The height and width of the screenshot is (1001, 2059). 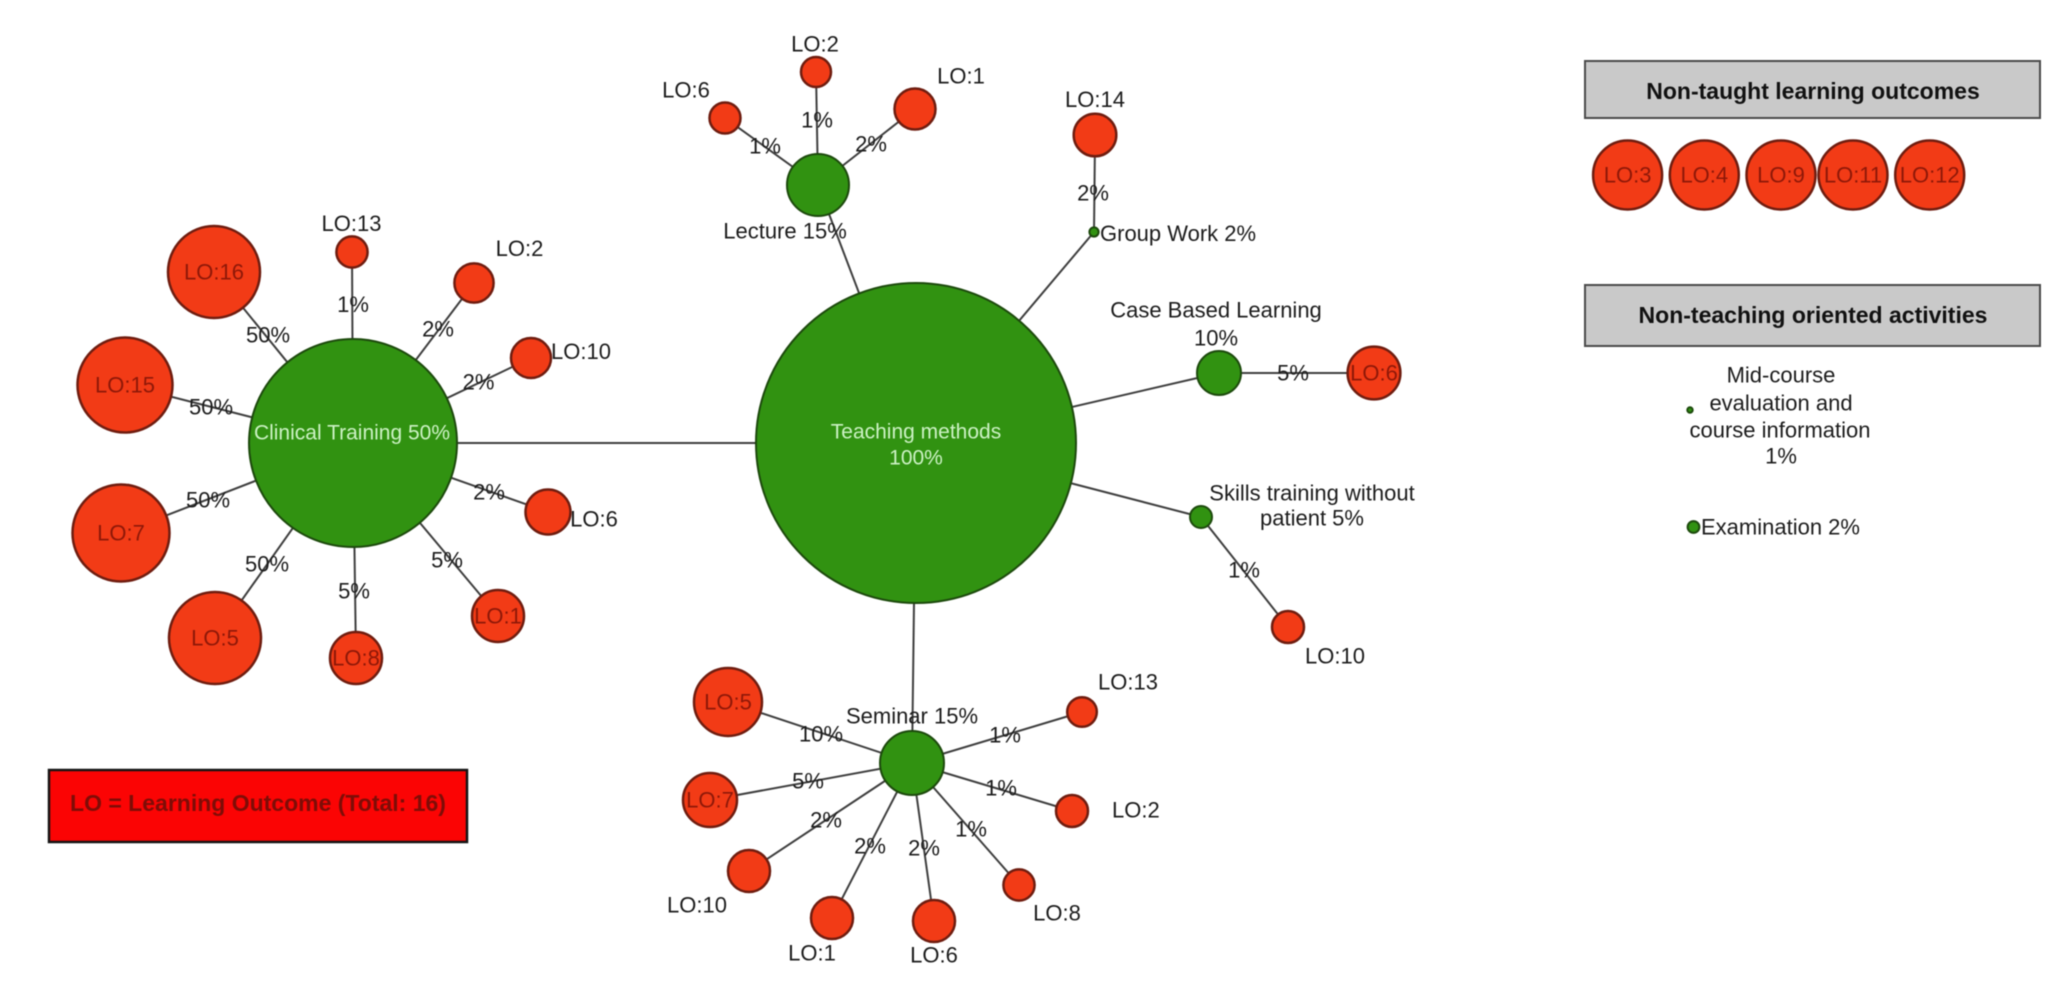 I want to click on svg-text: Examination 2%, so click(x=1780, y=527).